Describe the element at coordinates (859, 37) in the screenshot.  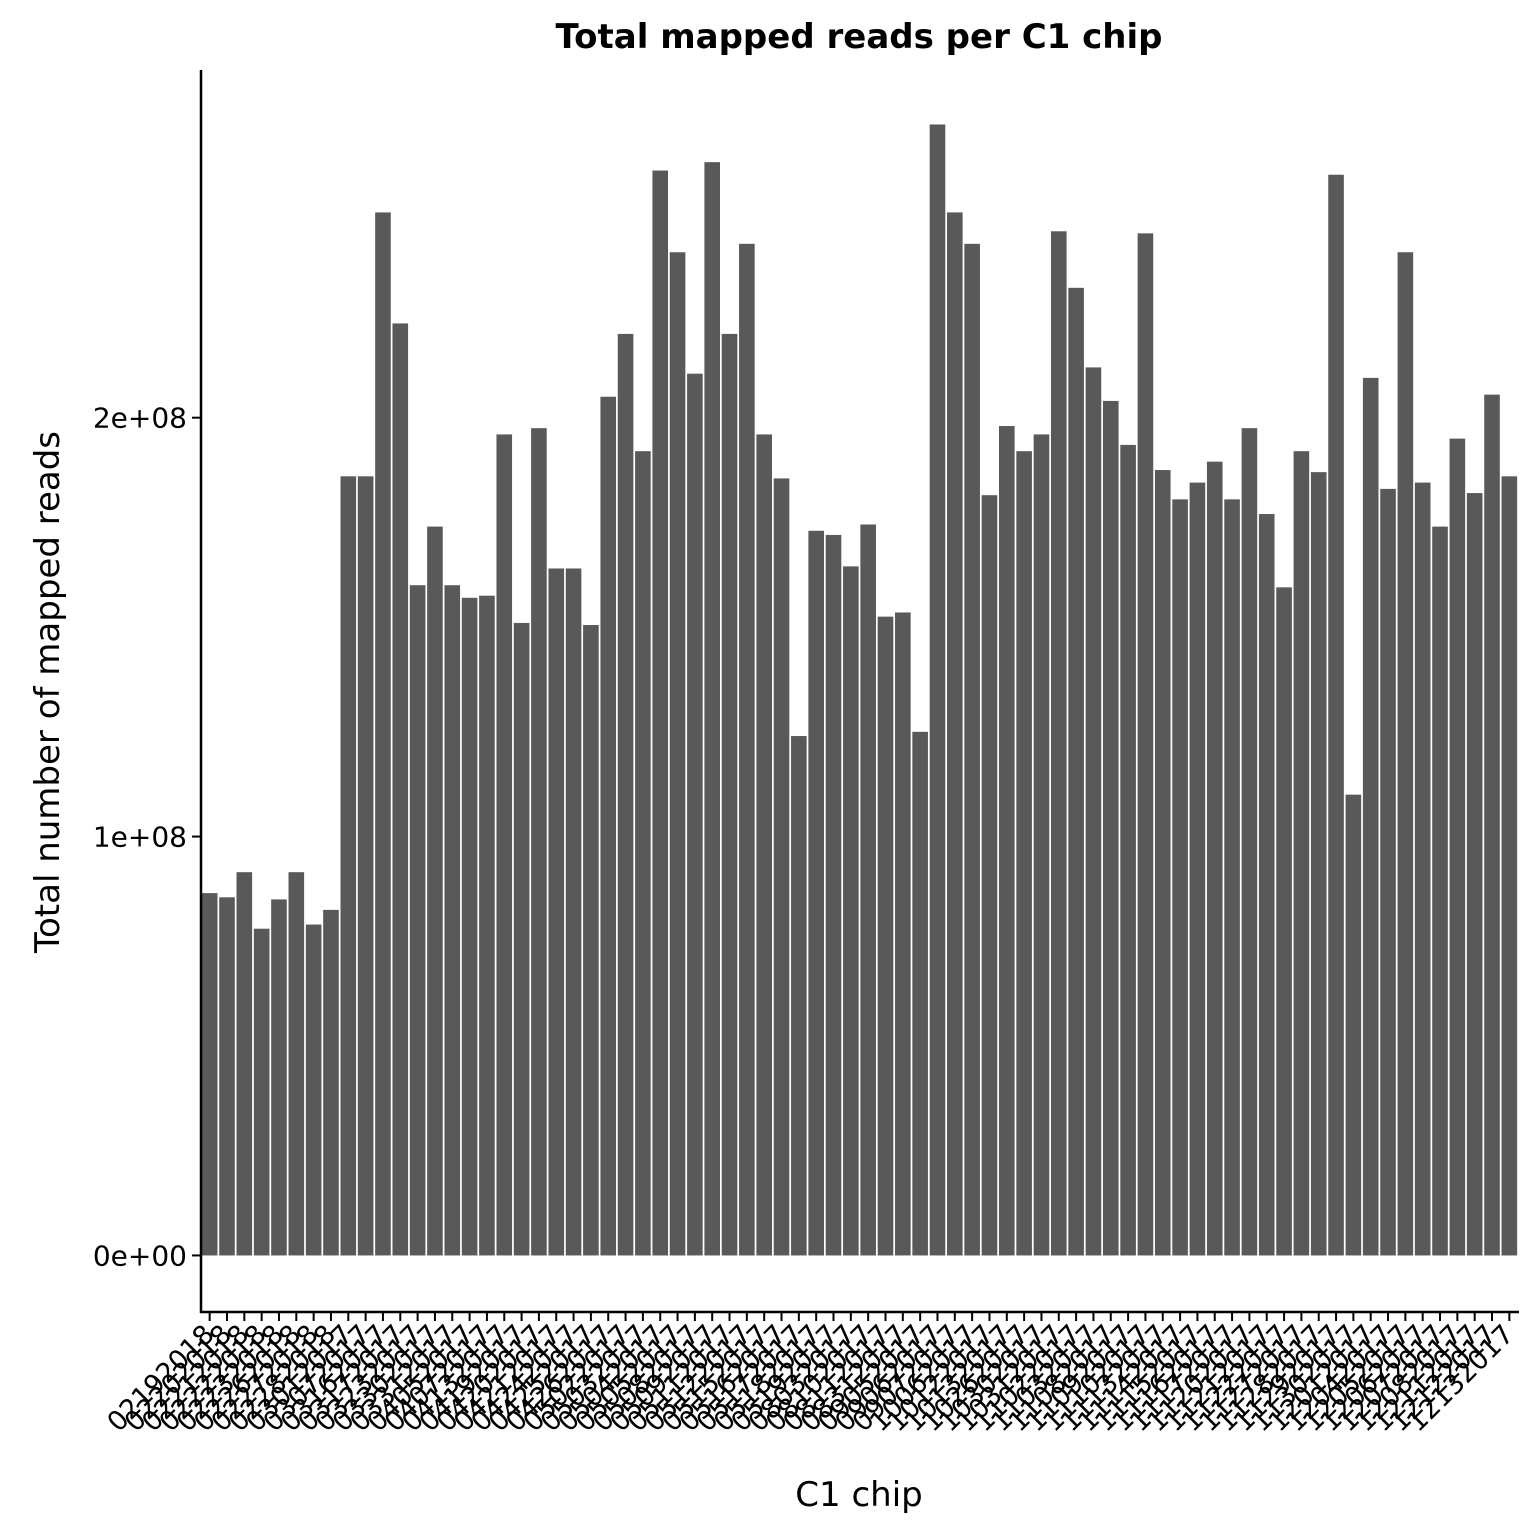
I see `chart-title: Total mapped reads per C1 chip` at that location.